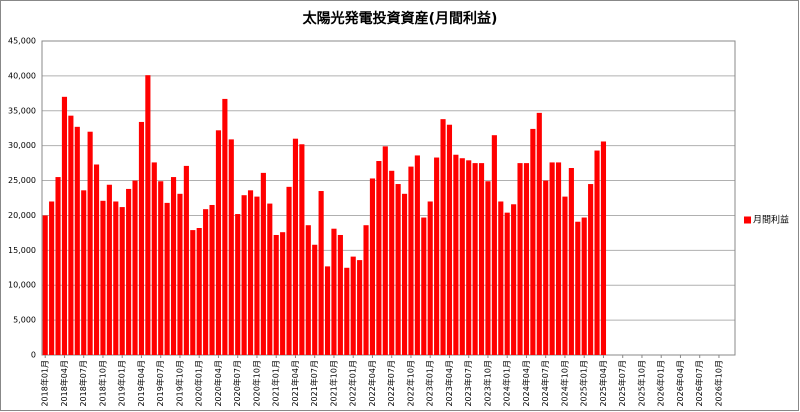 Image resolution: width=800 pixels, height=412 pixels. I want to click on x-tick-label: 2025年01月, so click(584, 383).